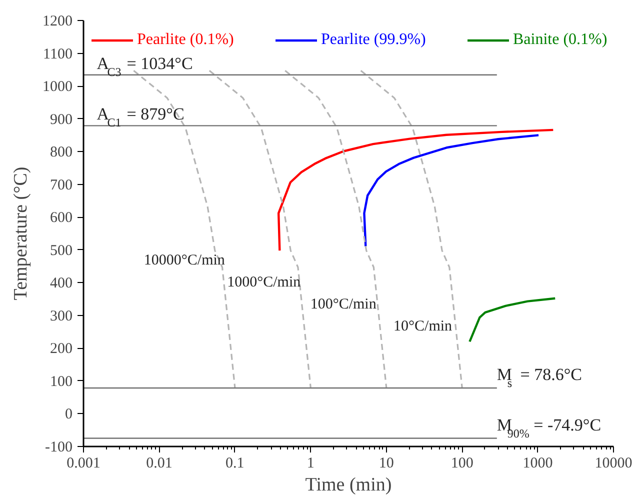 The width and height of the screenshot is (636, 501). I want to click on y-tick-label: 100, so click(61, 382).